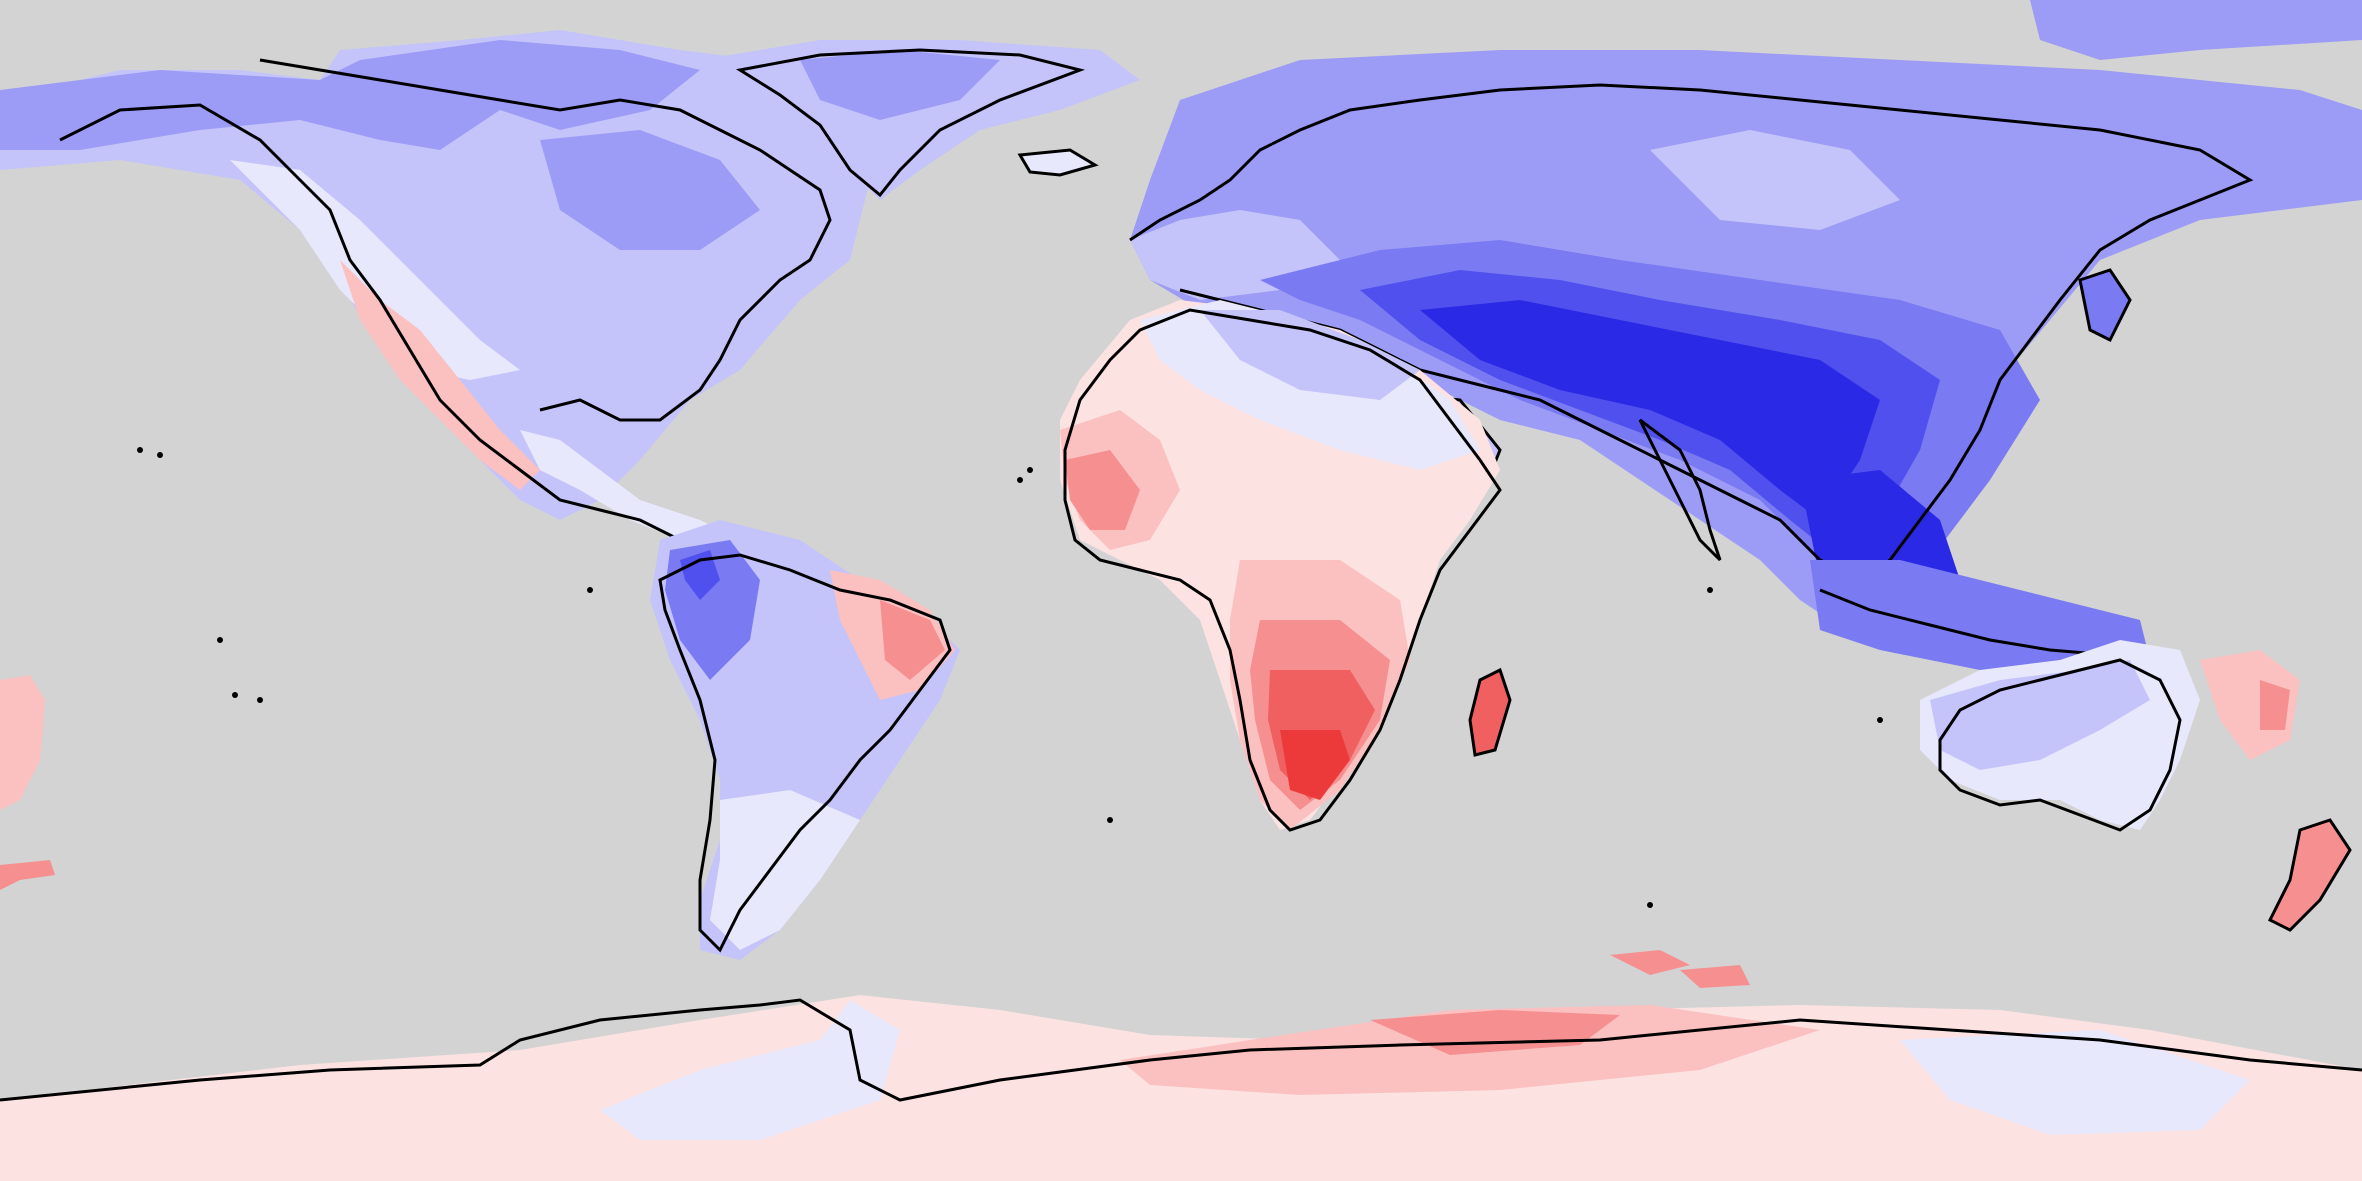  What do you see at coordinates (2105, 305) in the screenshot?
I see `japan` at bounding box center [2105, 305].